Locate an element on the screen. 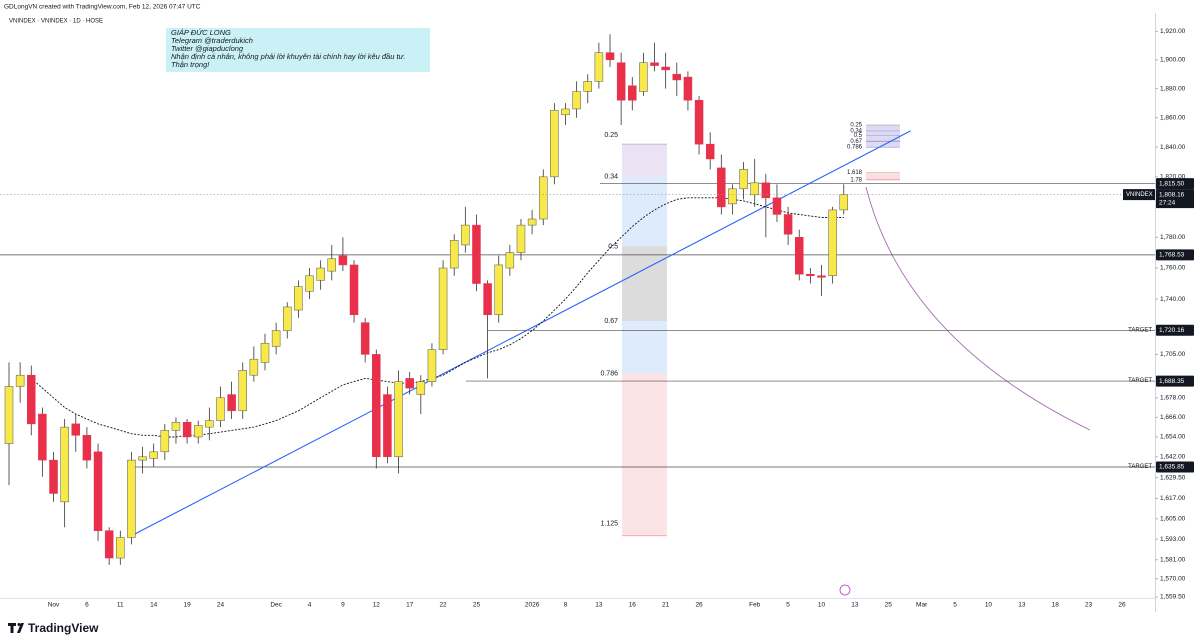 The height and width of the screenshot is (644, 1199). x-tick-label: 14 is located at coordinates (154, 605).